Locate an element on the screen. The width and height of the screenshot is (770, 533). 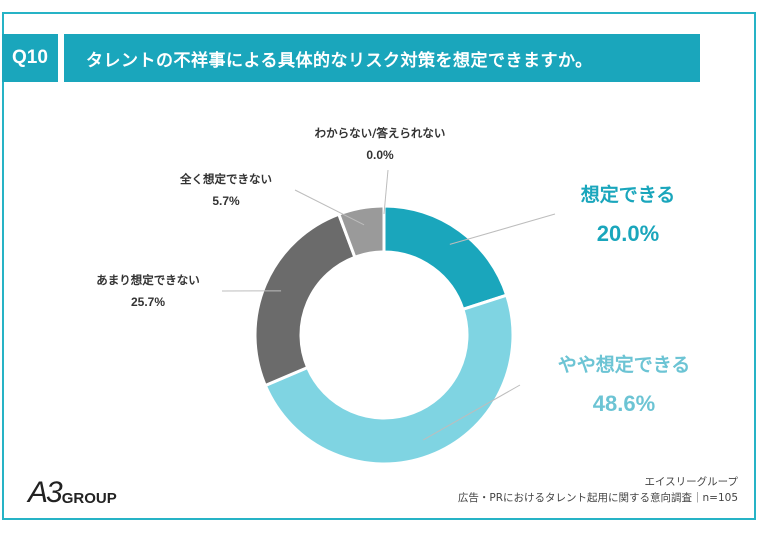
slice-value-label: 20.0% is located at coordinates (628, 233).